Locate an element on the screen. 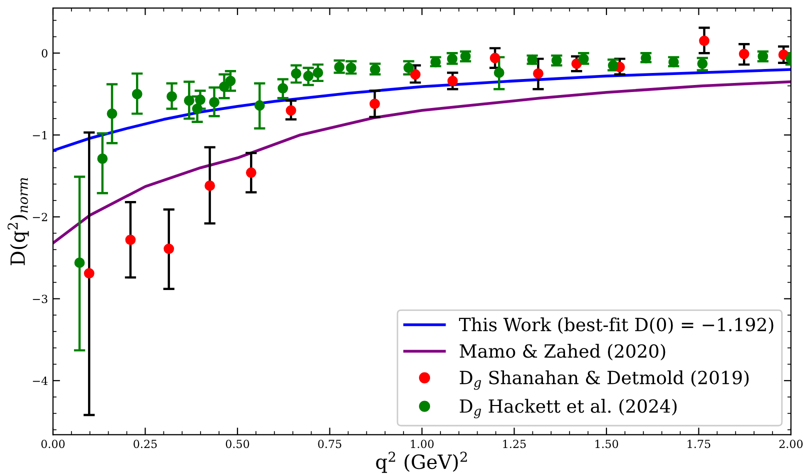  x-axis-title: q$^{2}$ (GeV)$^{2}$ is located at coordinates (421, 462).